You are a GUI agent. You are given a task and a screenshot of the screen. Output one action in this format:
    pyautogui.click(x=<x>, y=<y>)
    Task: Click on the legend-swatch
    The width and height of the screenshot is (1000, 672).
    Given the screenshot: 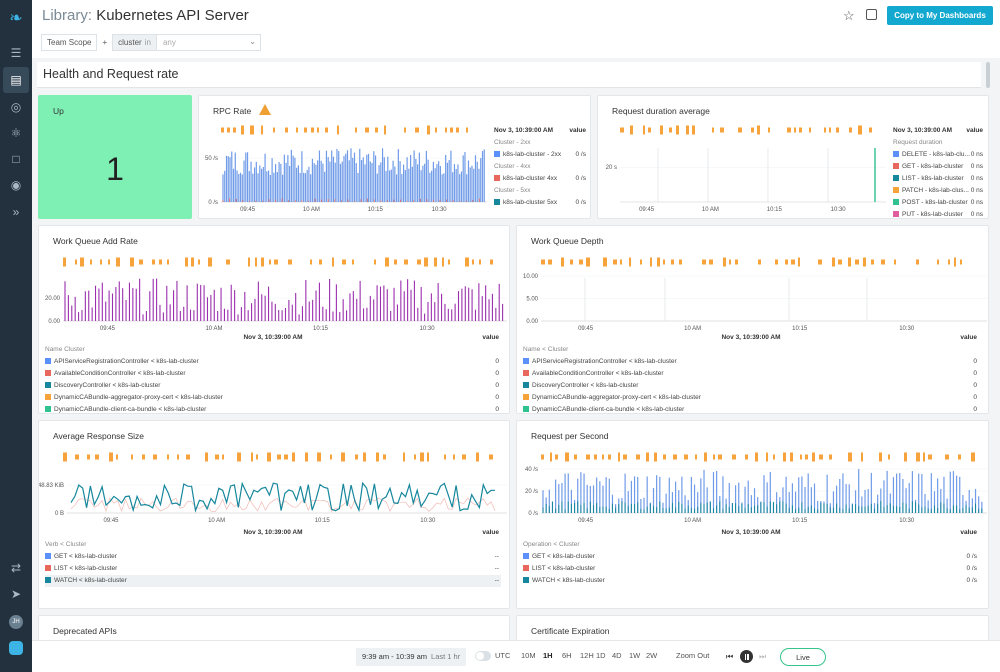 What is the action you would take?
    pyautogui.click(x=48, y=361)
    